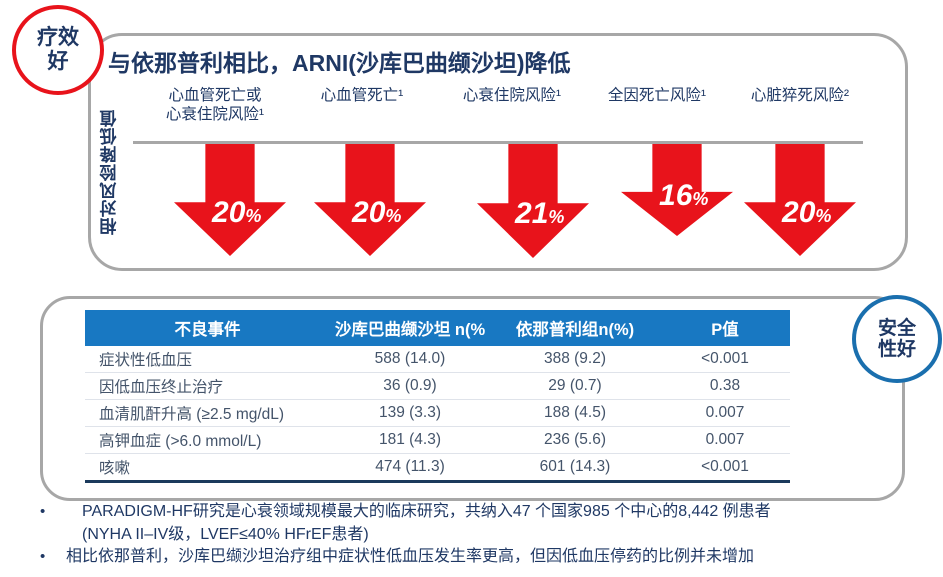 The width and height of the screenshot is (943, 577). I want to click on safety-badge: 安全 性好, so click(897, 339).